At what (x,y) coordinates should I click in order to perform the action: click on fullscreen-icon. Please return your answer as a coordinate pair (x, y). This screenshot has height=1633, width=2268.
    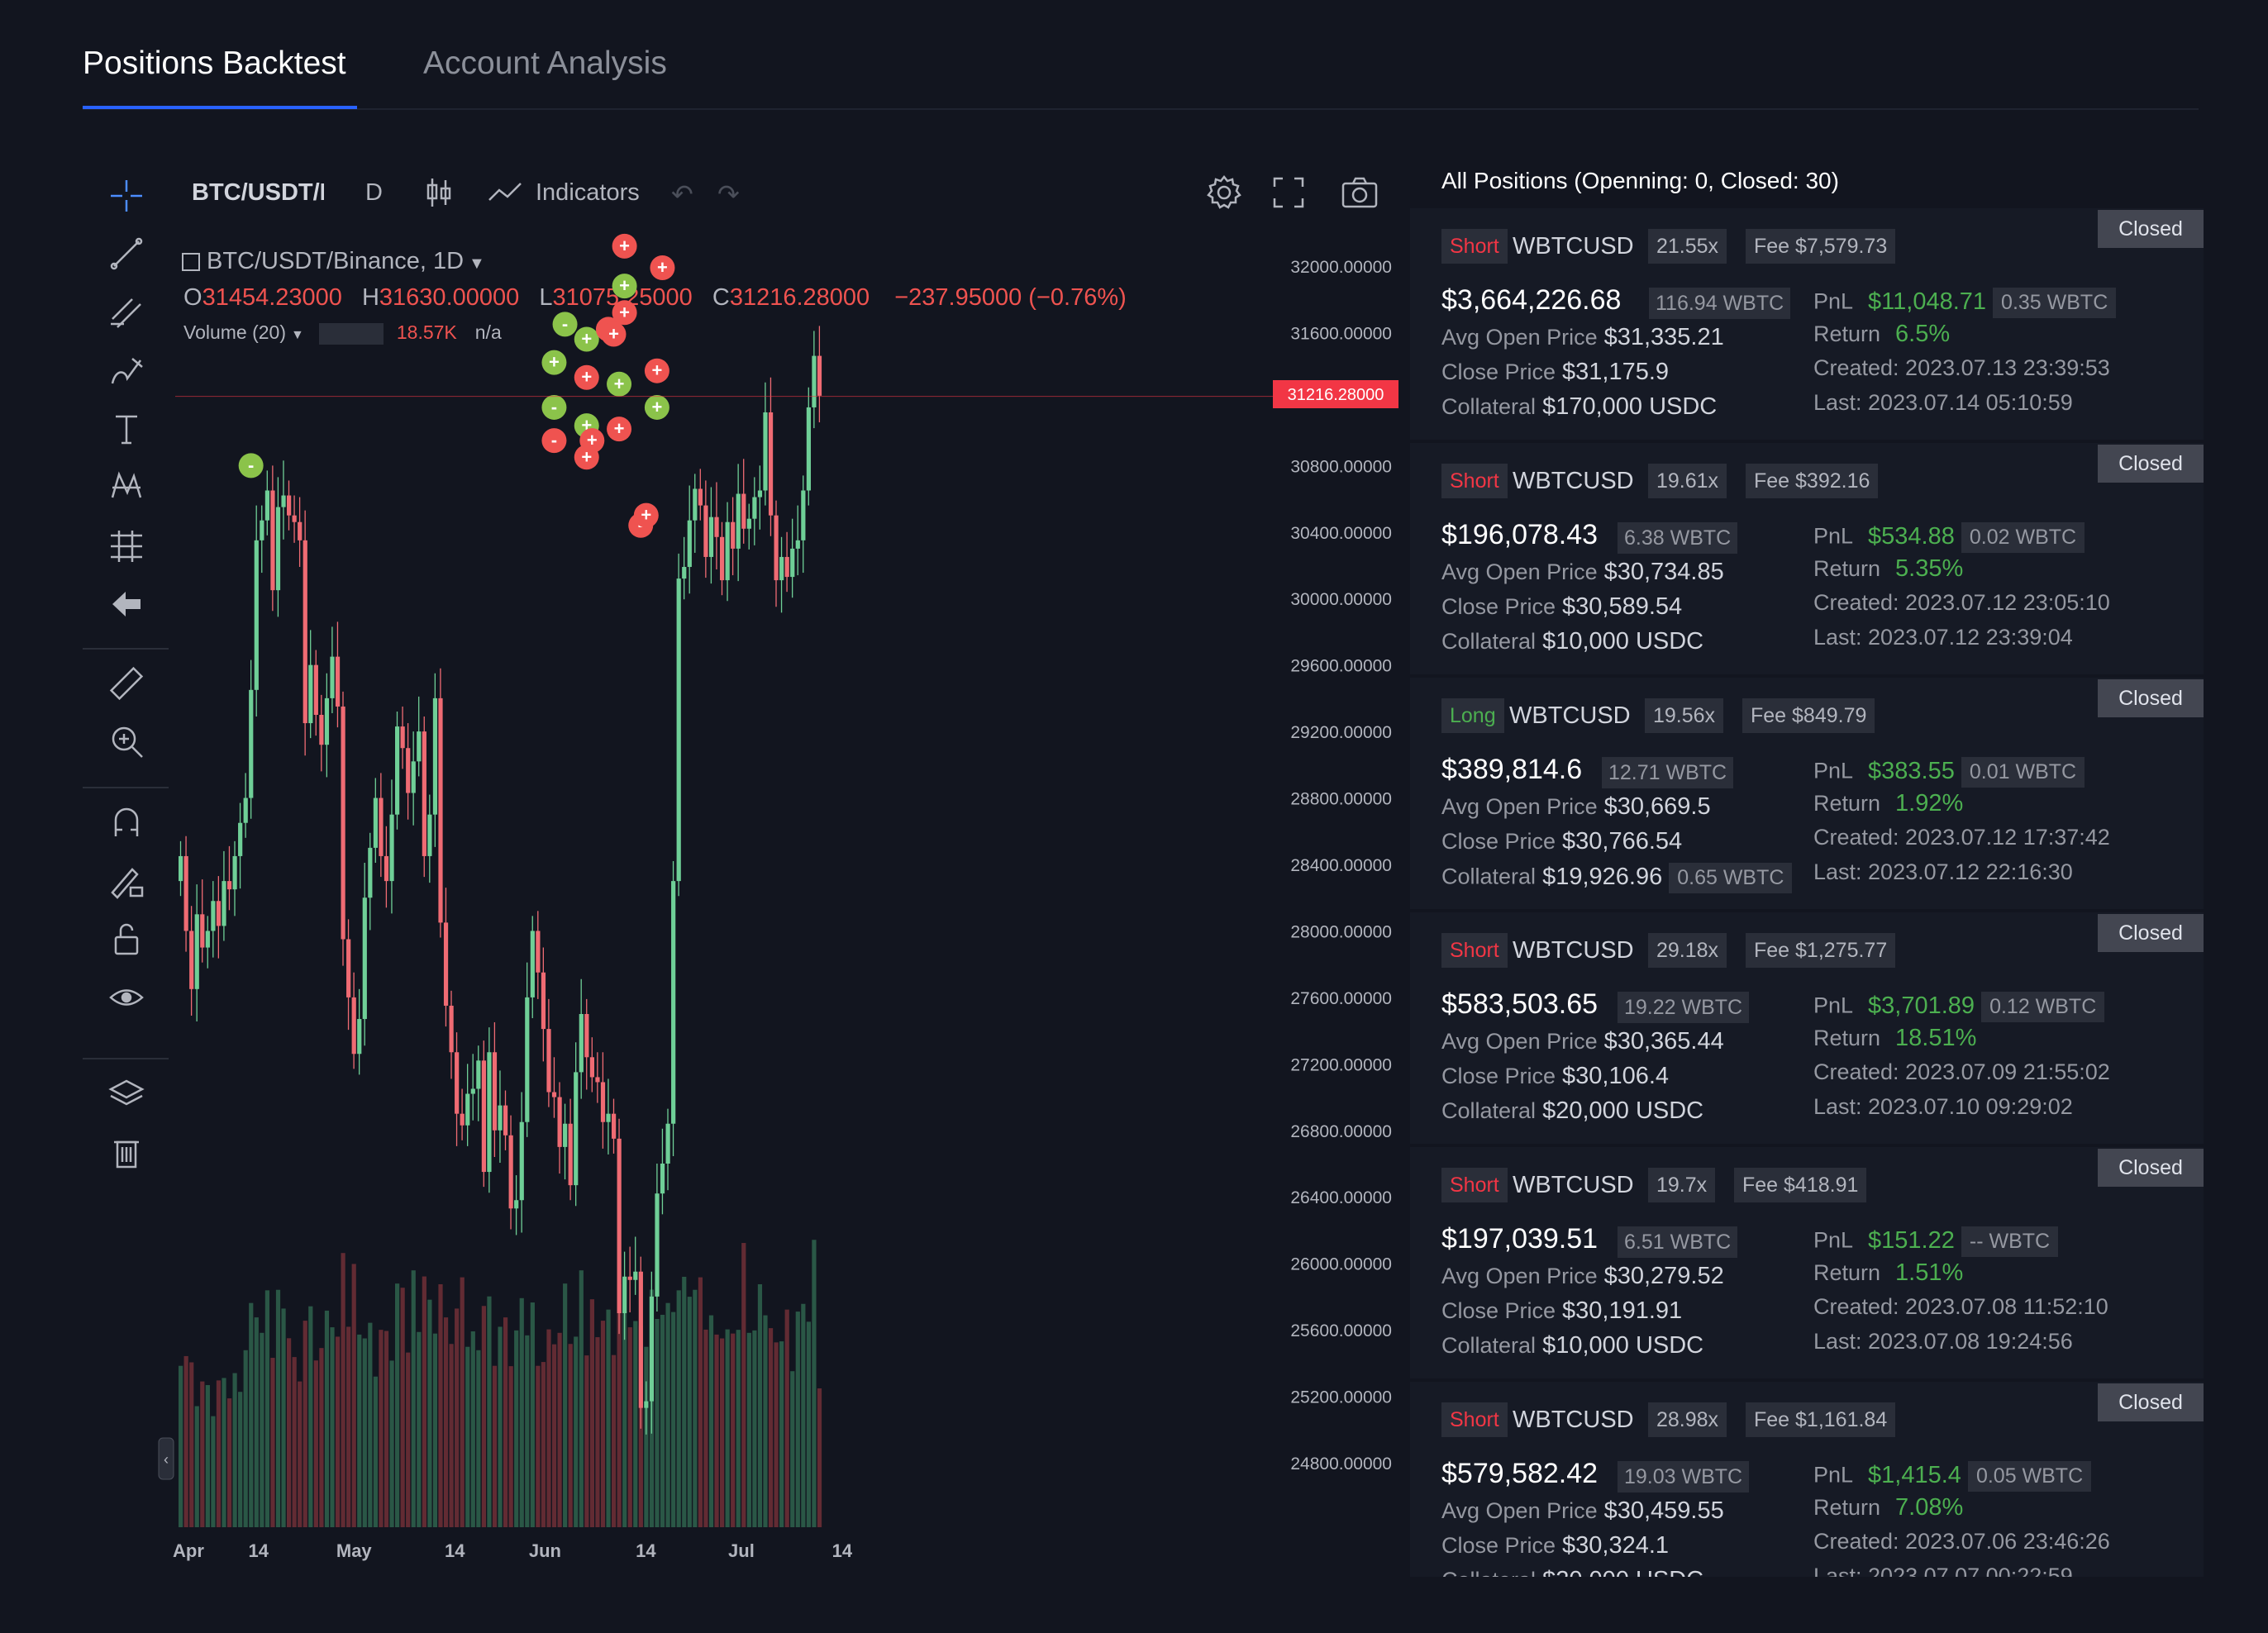
    Looking at the image, I should click on (1289, 196).